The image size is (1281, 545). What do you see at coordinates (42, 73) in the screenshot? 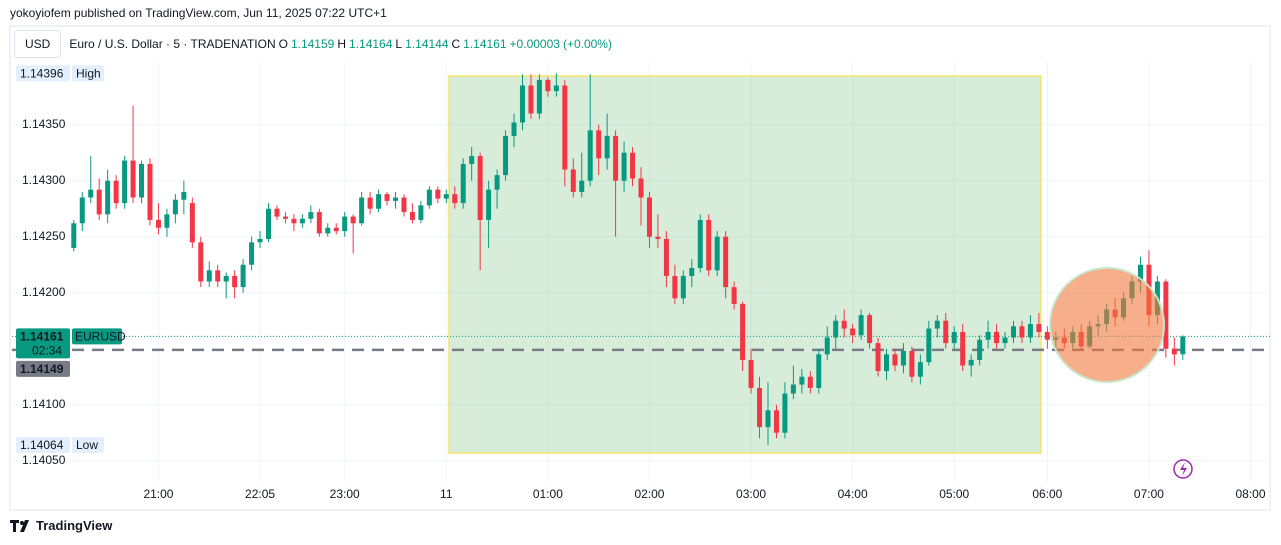
I see `price-tag-value: 1.14396` at bounding box center [42, 73].